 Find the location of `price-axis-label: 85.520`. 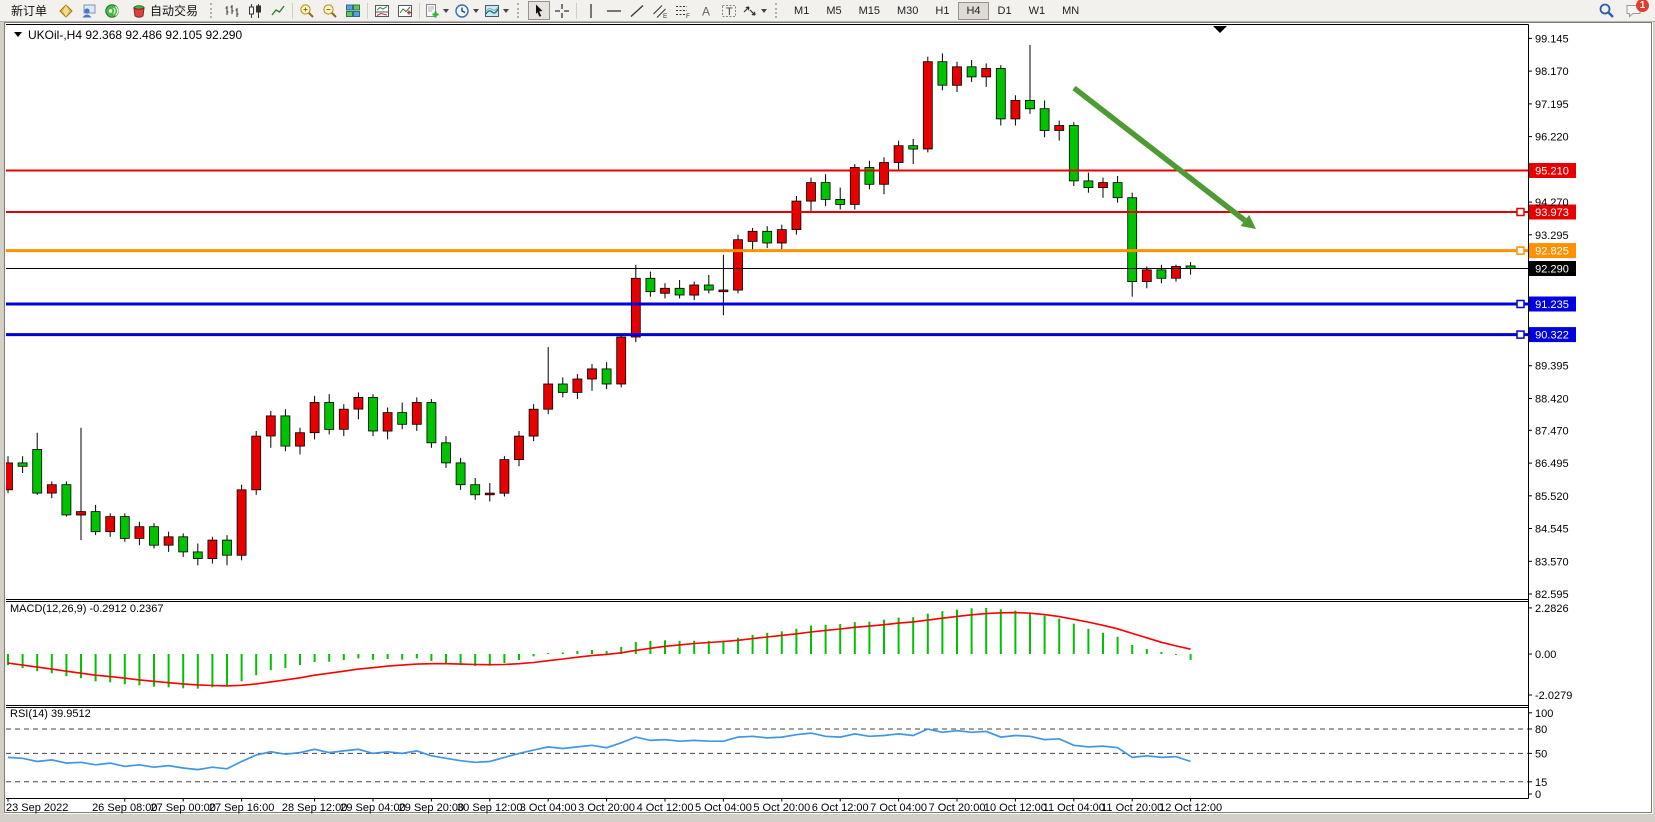

price-axis-label: 85.520 is located at coordinates (1552, 497).